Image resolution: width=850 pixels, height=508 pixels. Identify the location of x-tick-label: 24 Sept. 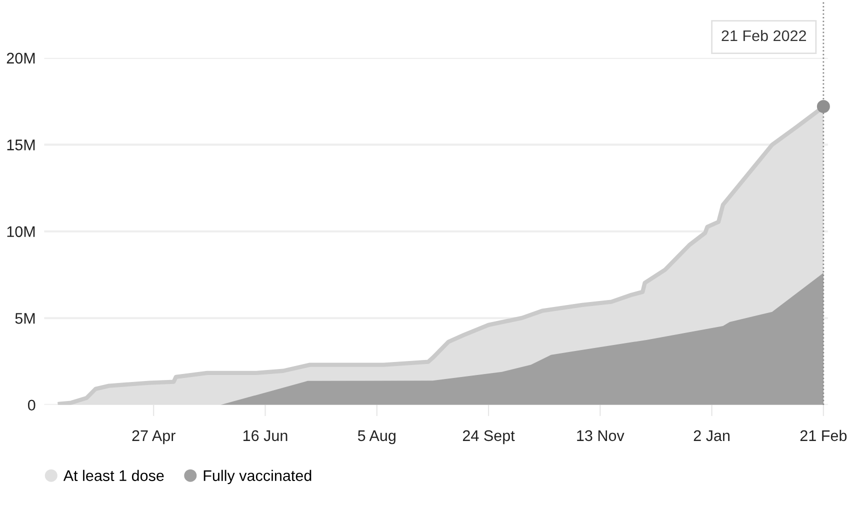
(488, 437).